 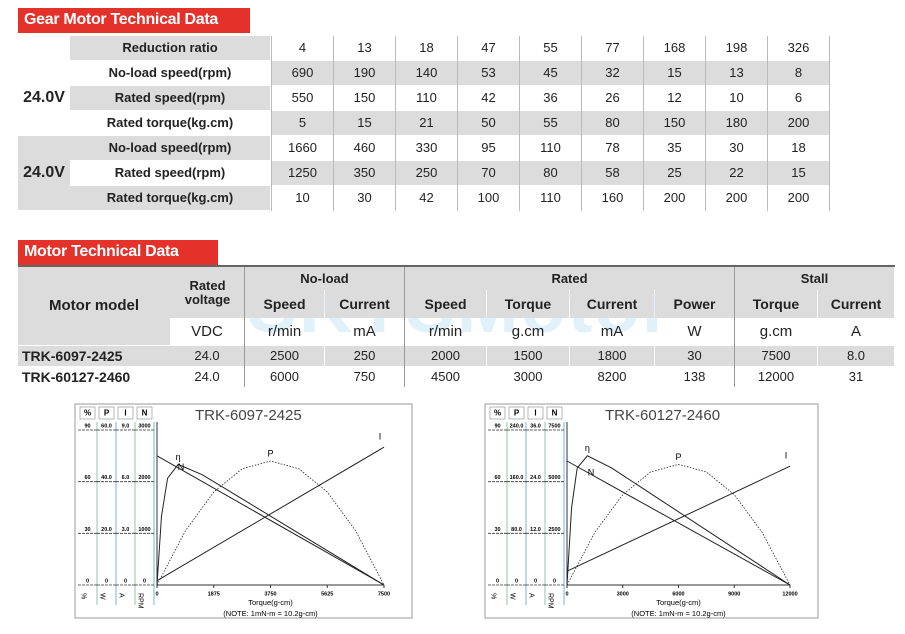 What do you see at coordinates (302, 48) in the screenshot?
I see `value-cell: 4` at bounding box center [302, 48].